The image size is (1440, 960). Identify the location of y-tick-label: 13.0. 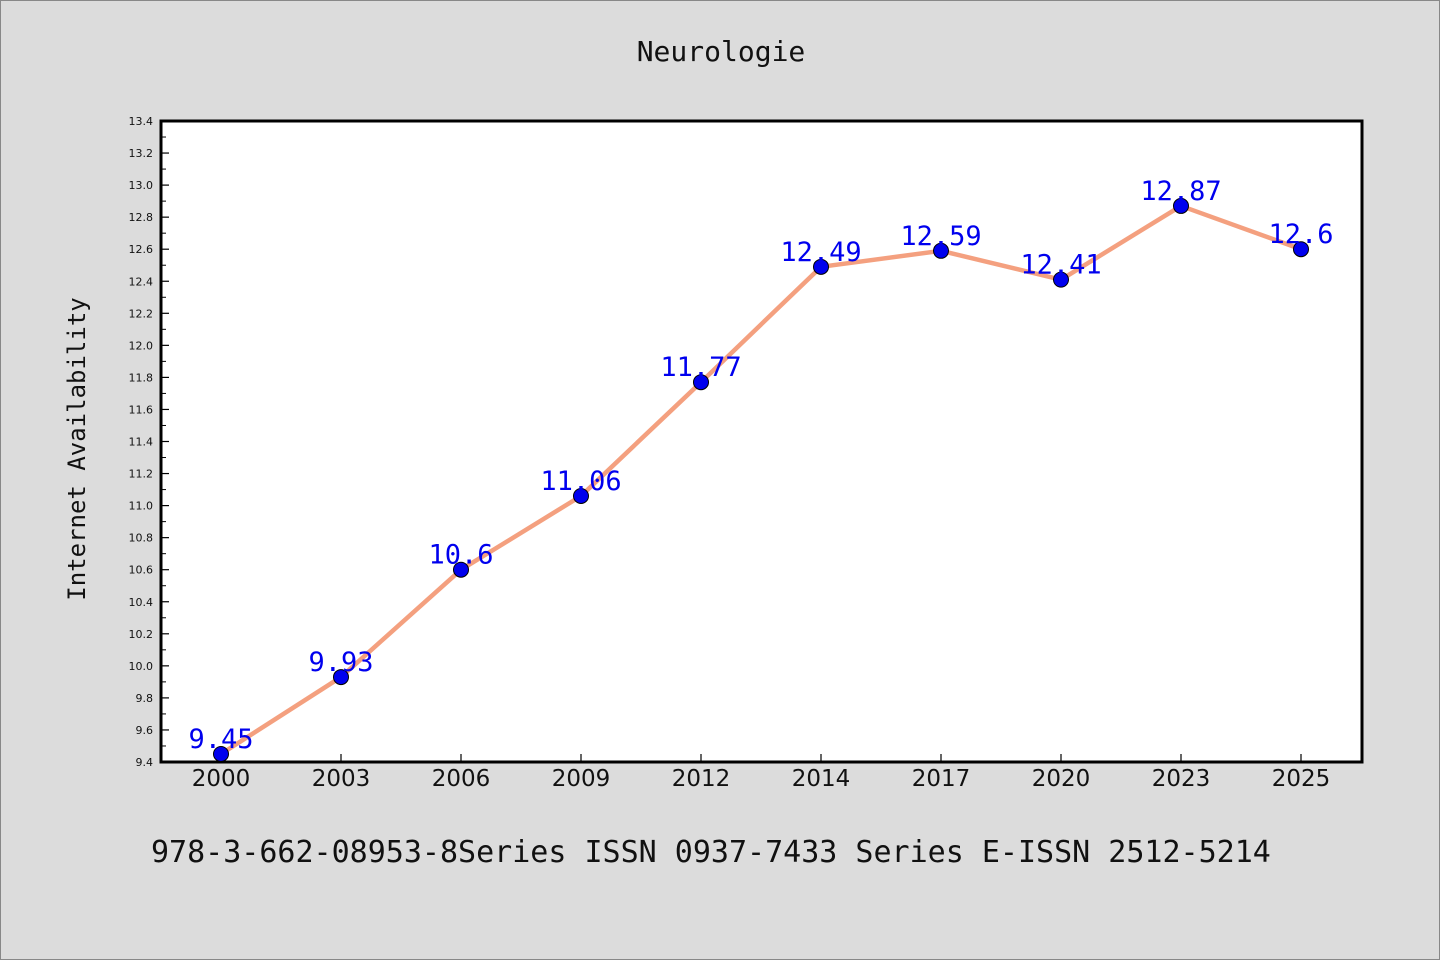
(141, 185).